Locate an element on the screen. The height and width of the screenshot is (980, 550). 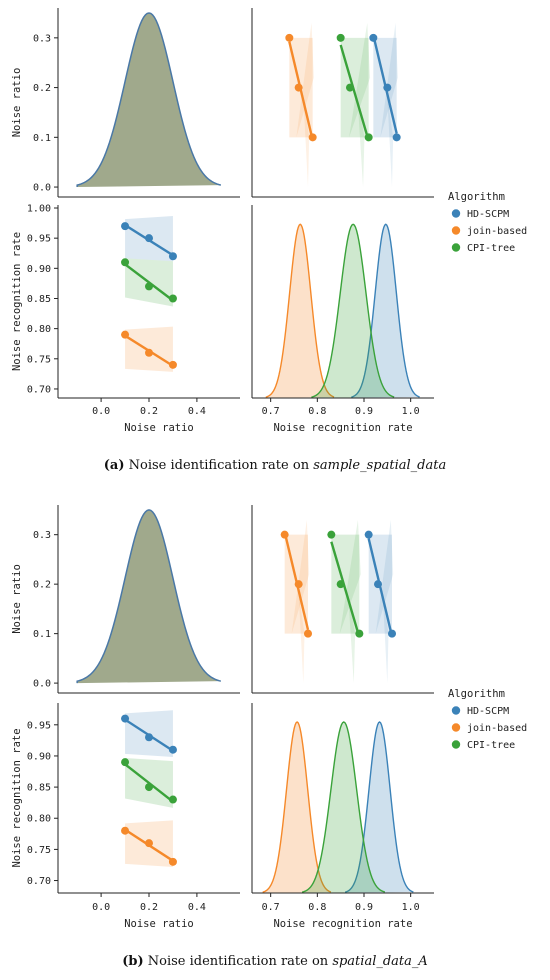
kde-line-HD-SCPM is located at coordinates (379, 807).